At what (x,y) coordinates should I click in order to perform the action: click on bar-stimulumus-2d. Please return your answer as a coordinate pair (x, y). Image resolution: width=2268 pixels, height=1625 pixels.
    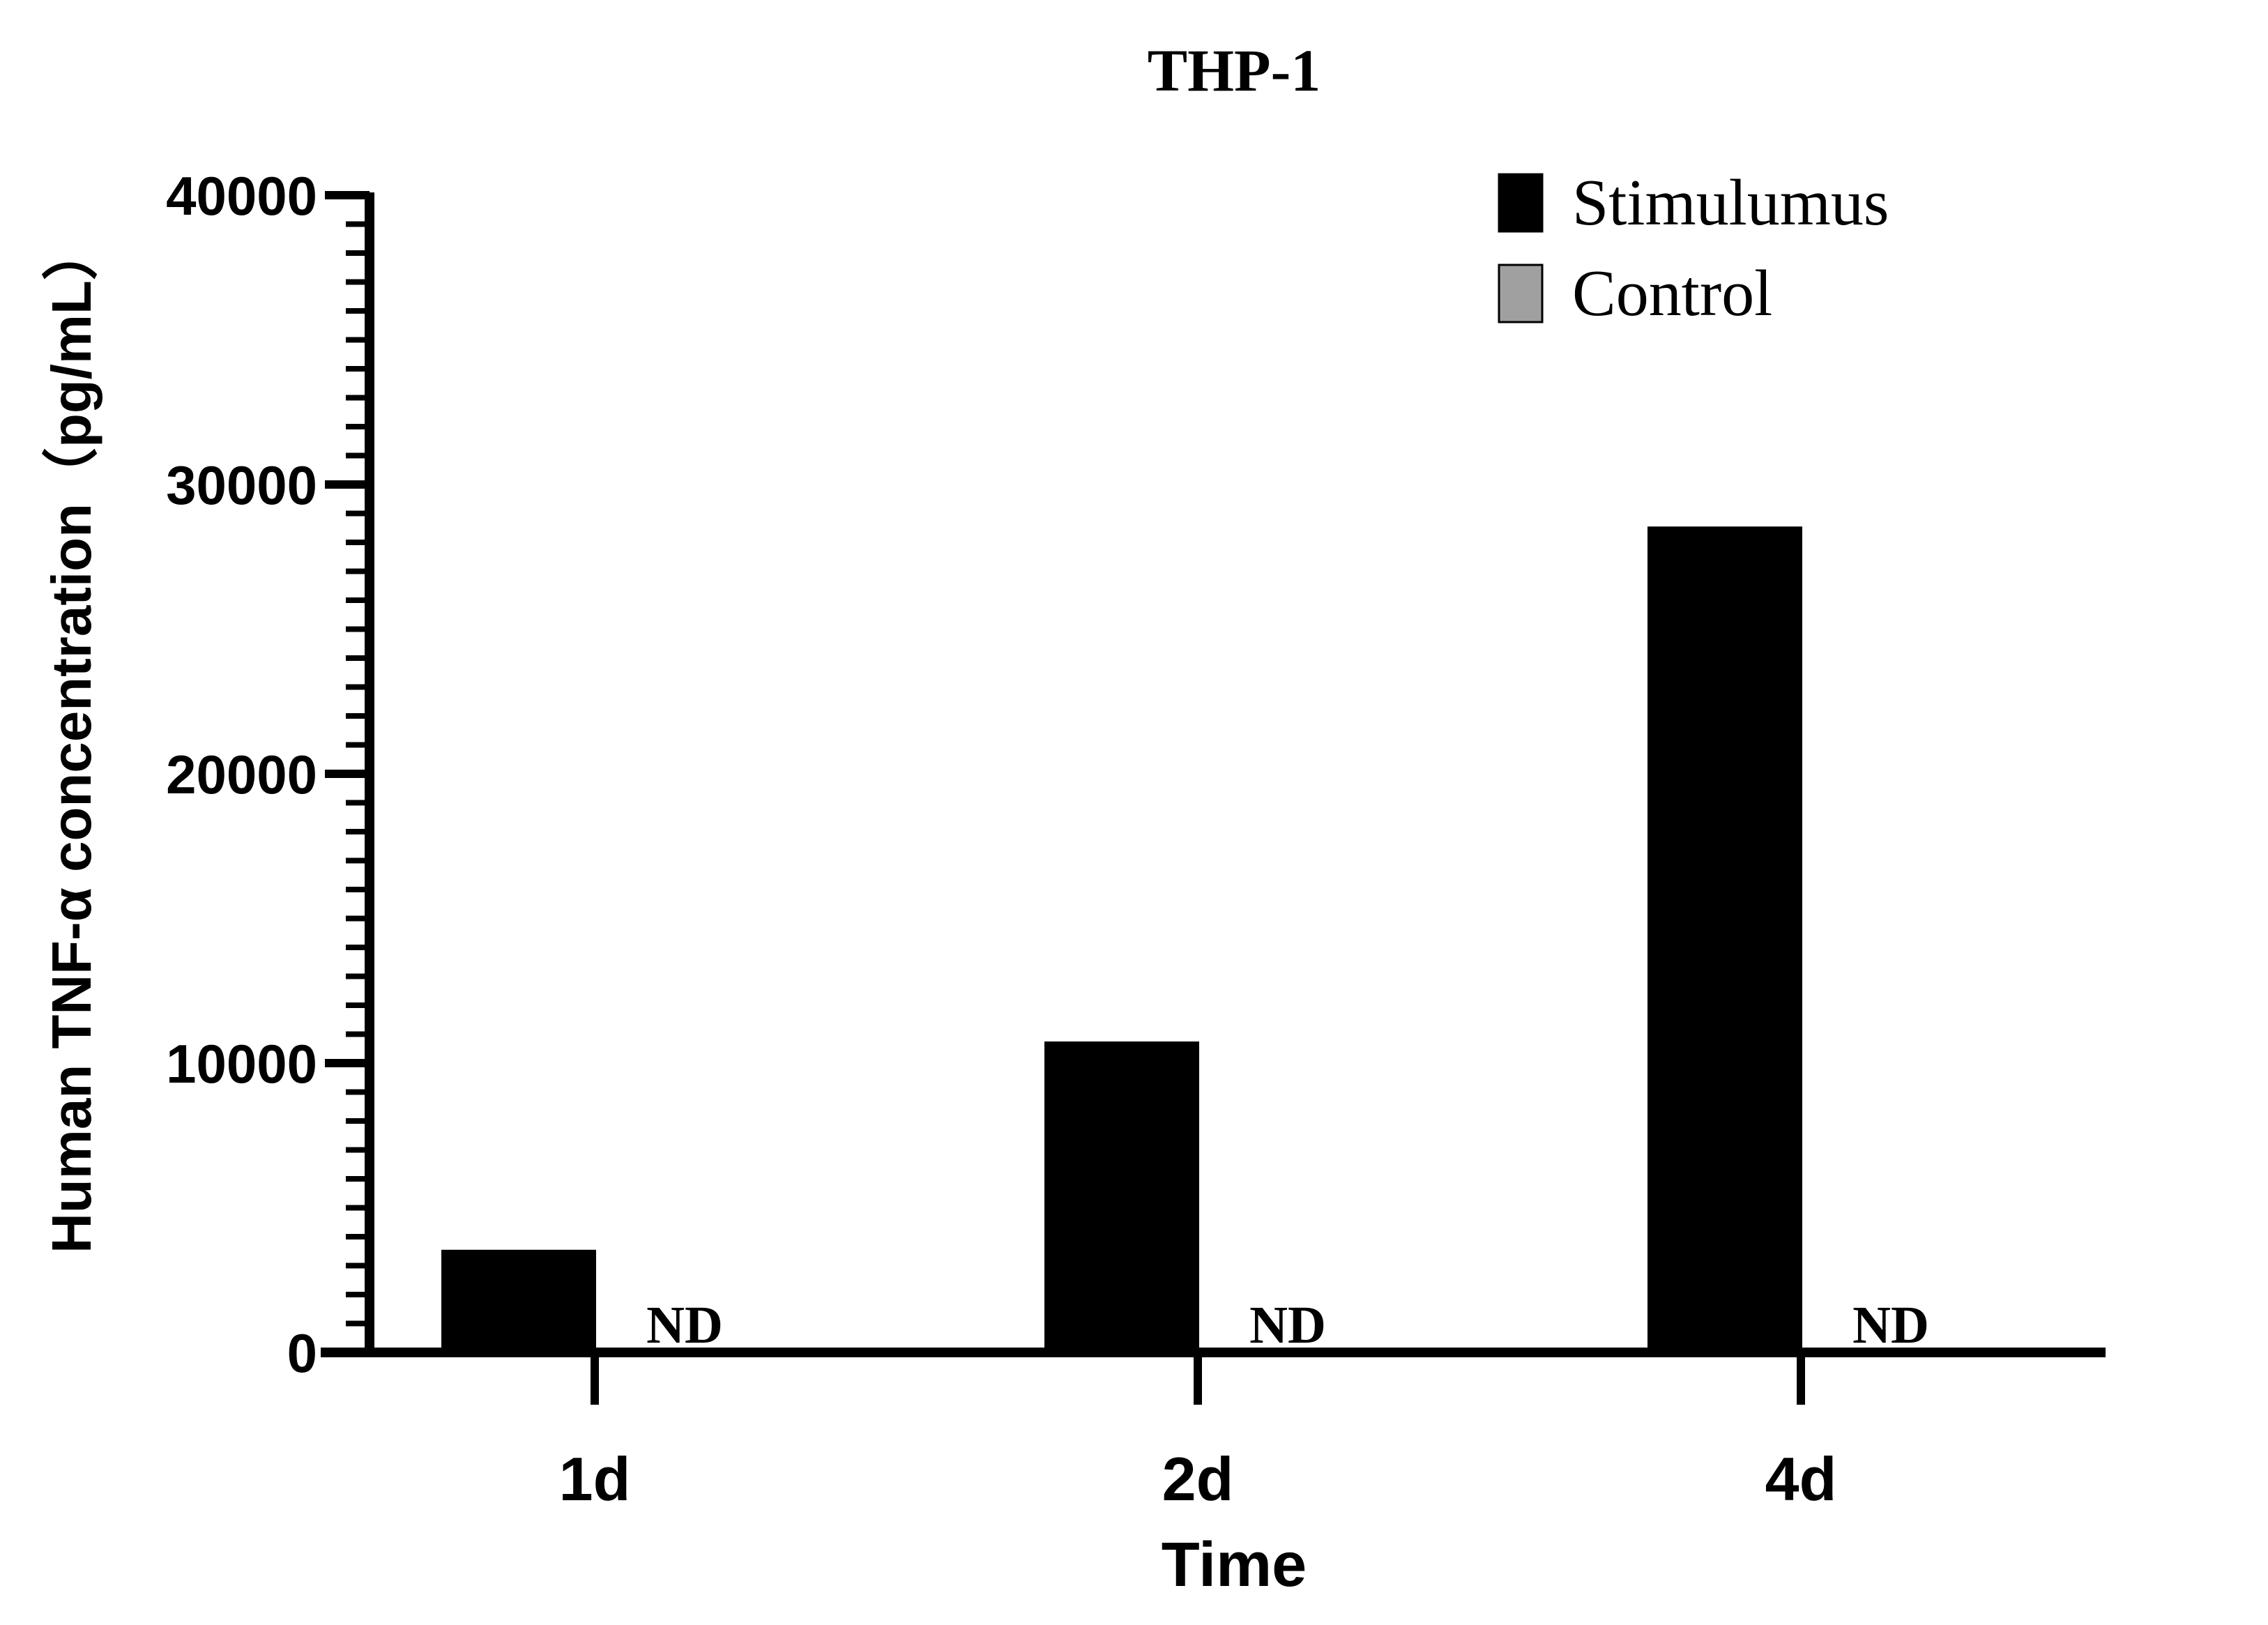
    Looking at the image, I should click on (1121, 1197).